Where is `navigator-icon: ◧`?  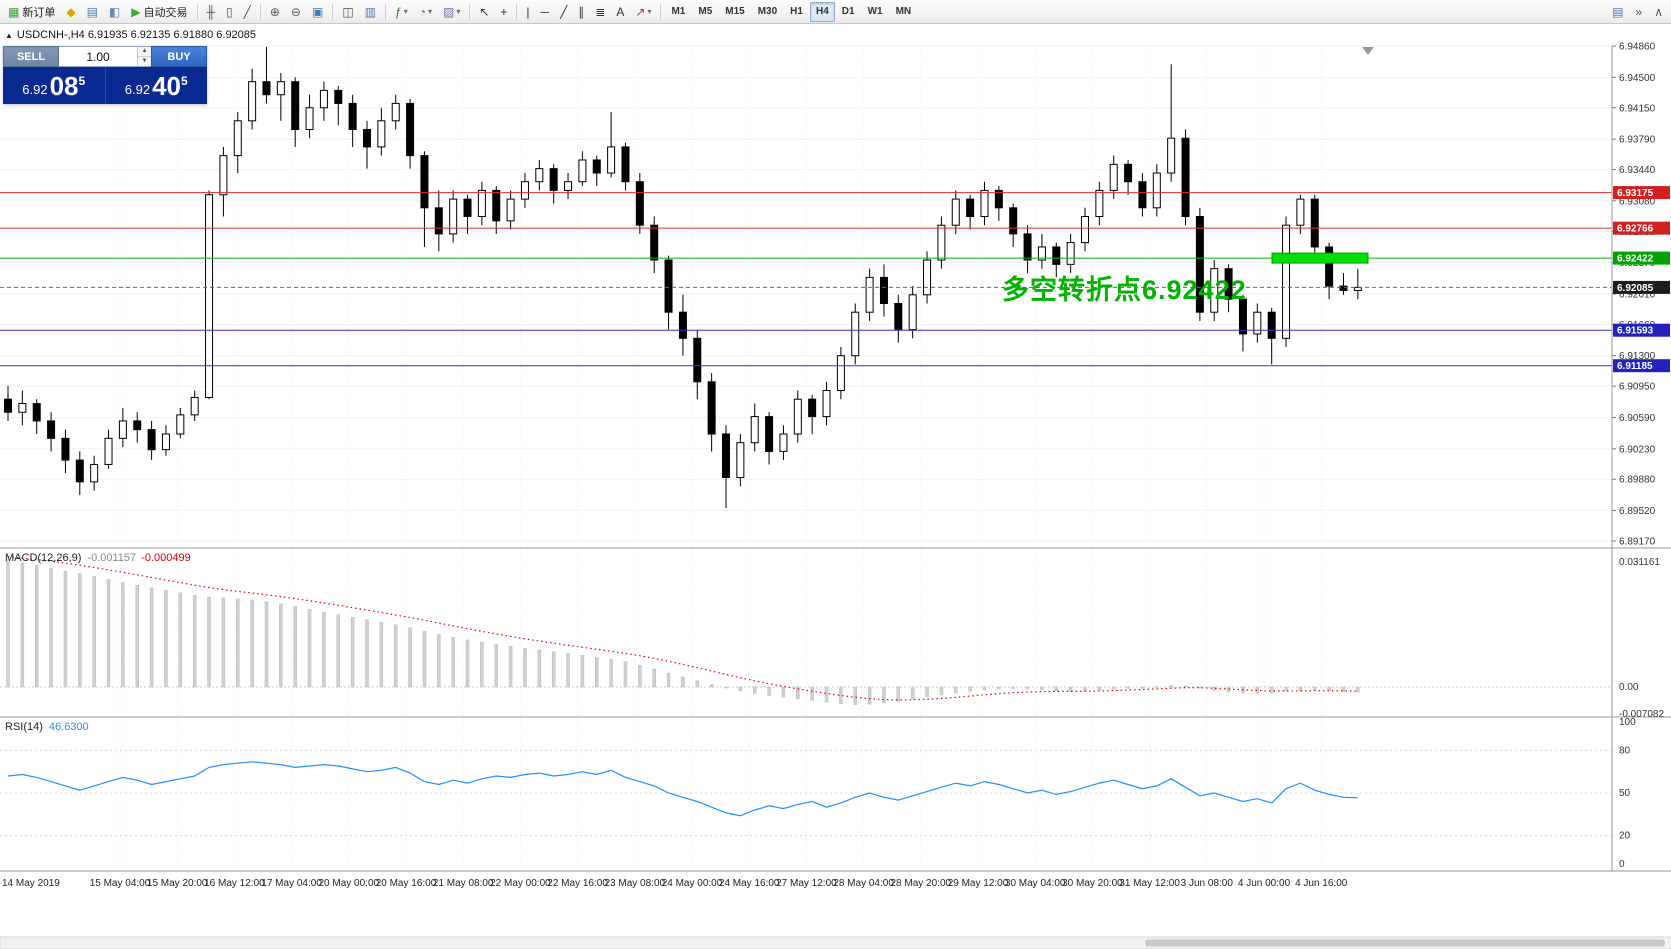 navigator-icon: ◧ is located at coordinates (114, 12).